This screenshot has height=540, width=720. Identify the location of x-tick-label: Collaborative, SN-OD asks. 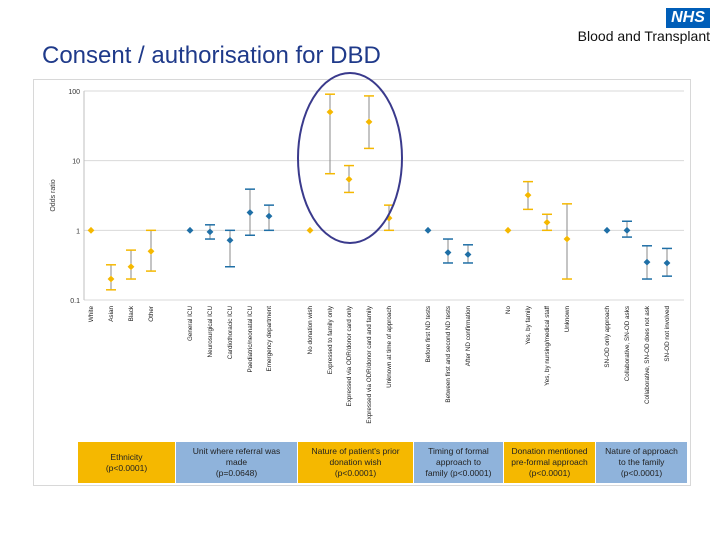
(627, 343).